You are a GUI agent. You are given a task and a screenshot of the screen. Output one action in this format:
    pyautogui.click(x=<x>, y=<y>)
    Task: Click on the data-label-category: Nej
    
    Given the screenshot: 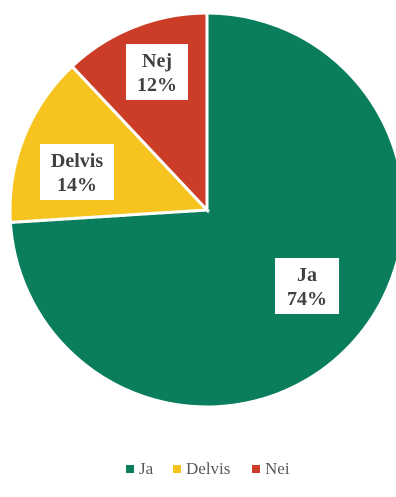 What is the action you would take?
    pyautogui.click(x=157, y=61)
    